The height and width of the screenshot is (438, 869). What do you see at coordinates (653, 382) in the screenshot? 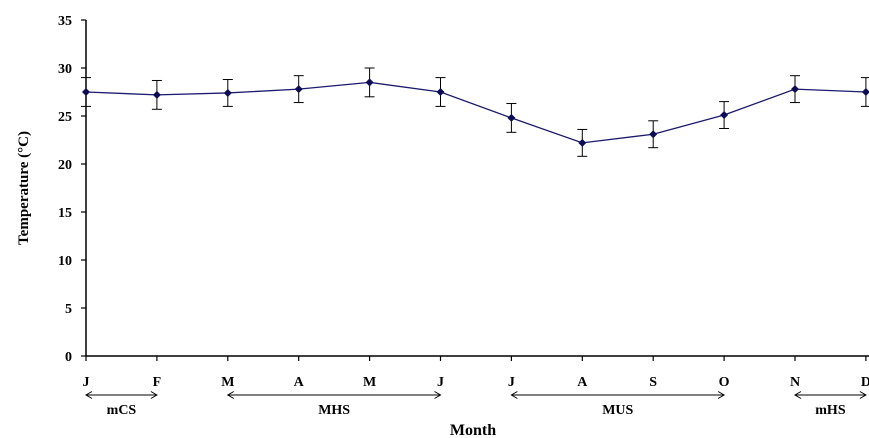
I see `x-tick-label: S` at bounding box center [653, 382].